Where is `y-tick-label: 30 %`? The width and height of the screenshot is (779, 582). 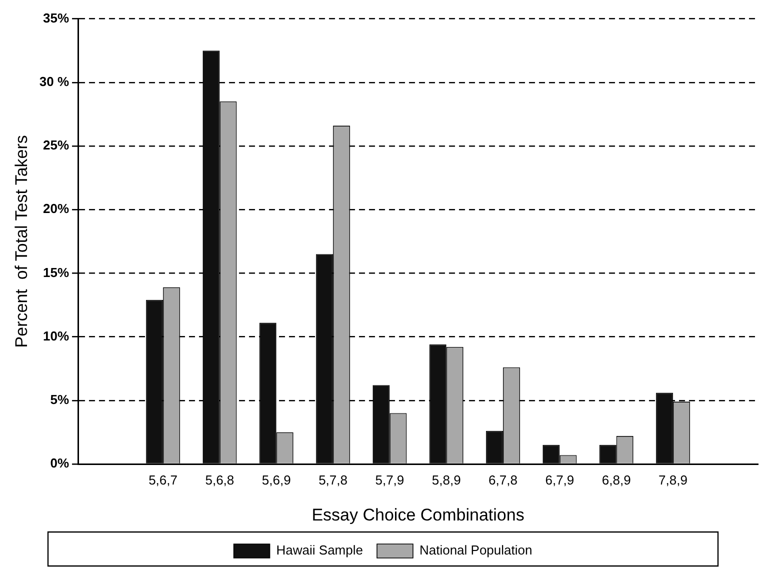
y-tick-label: 30 % is located at coordinates (54, 81).